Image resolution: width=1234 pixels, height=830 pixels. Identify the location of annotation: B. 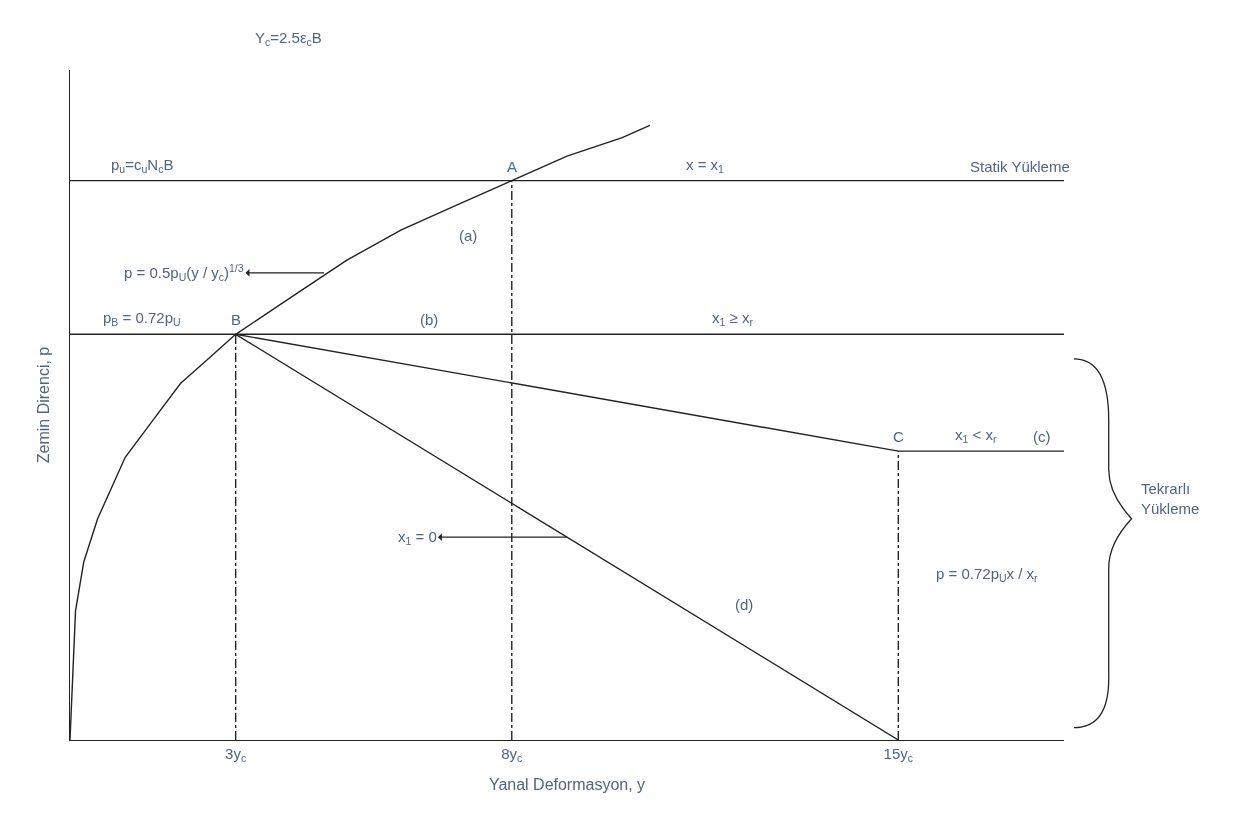
(236, 319).